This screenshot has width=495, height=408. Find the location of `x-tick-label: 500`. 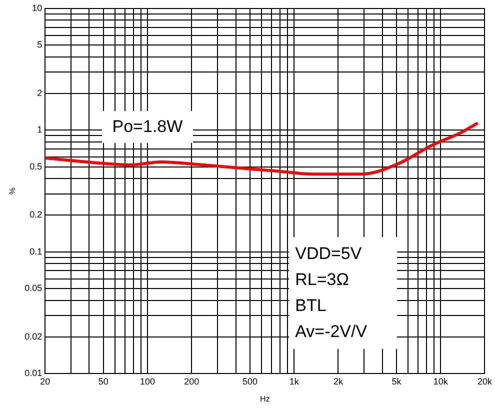

x-tick-label: 500 is located at coordinates (250, 381).